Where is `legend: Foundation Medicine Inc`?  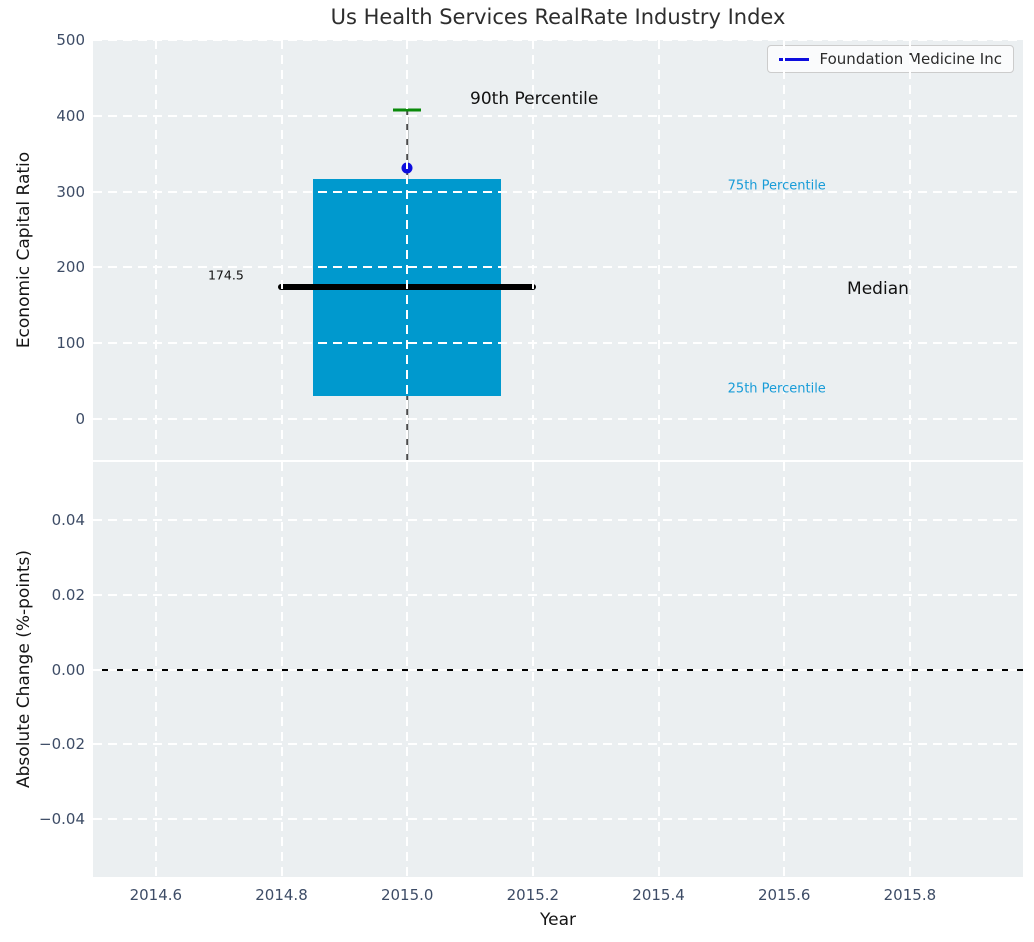
legend: Foundation Medicine Inc is located at coordinates (890, 59).